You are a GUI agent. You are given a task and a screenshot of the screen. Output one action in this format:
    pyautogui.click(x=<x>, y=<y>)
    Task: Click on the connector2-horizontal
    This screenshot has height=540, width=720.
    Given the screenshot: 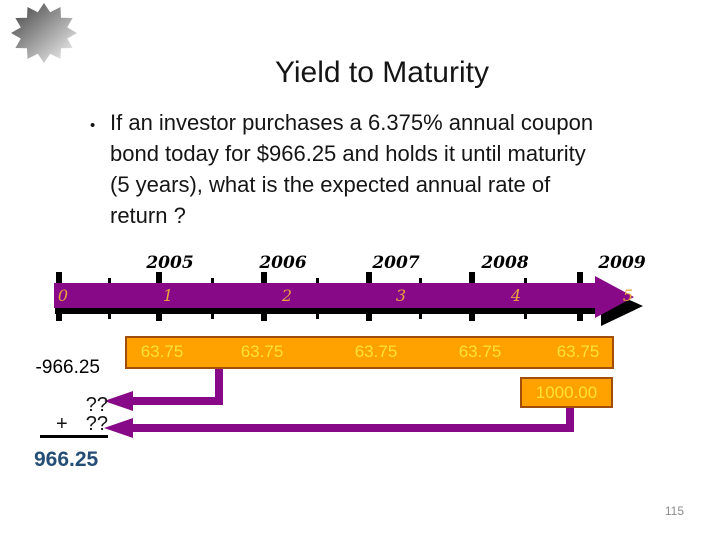 What is the action you would take?
    pyautogui.click(x=352, y=428)
    